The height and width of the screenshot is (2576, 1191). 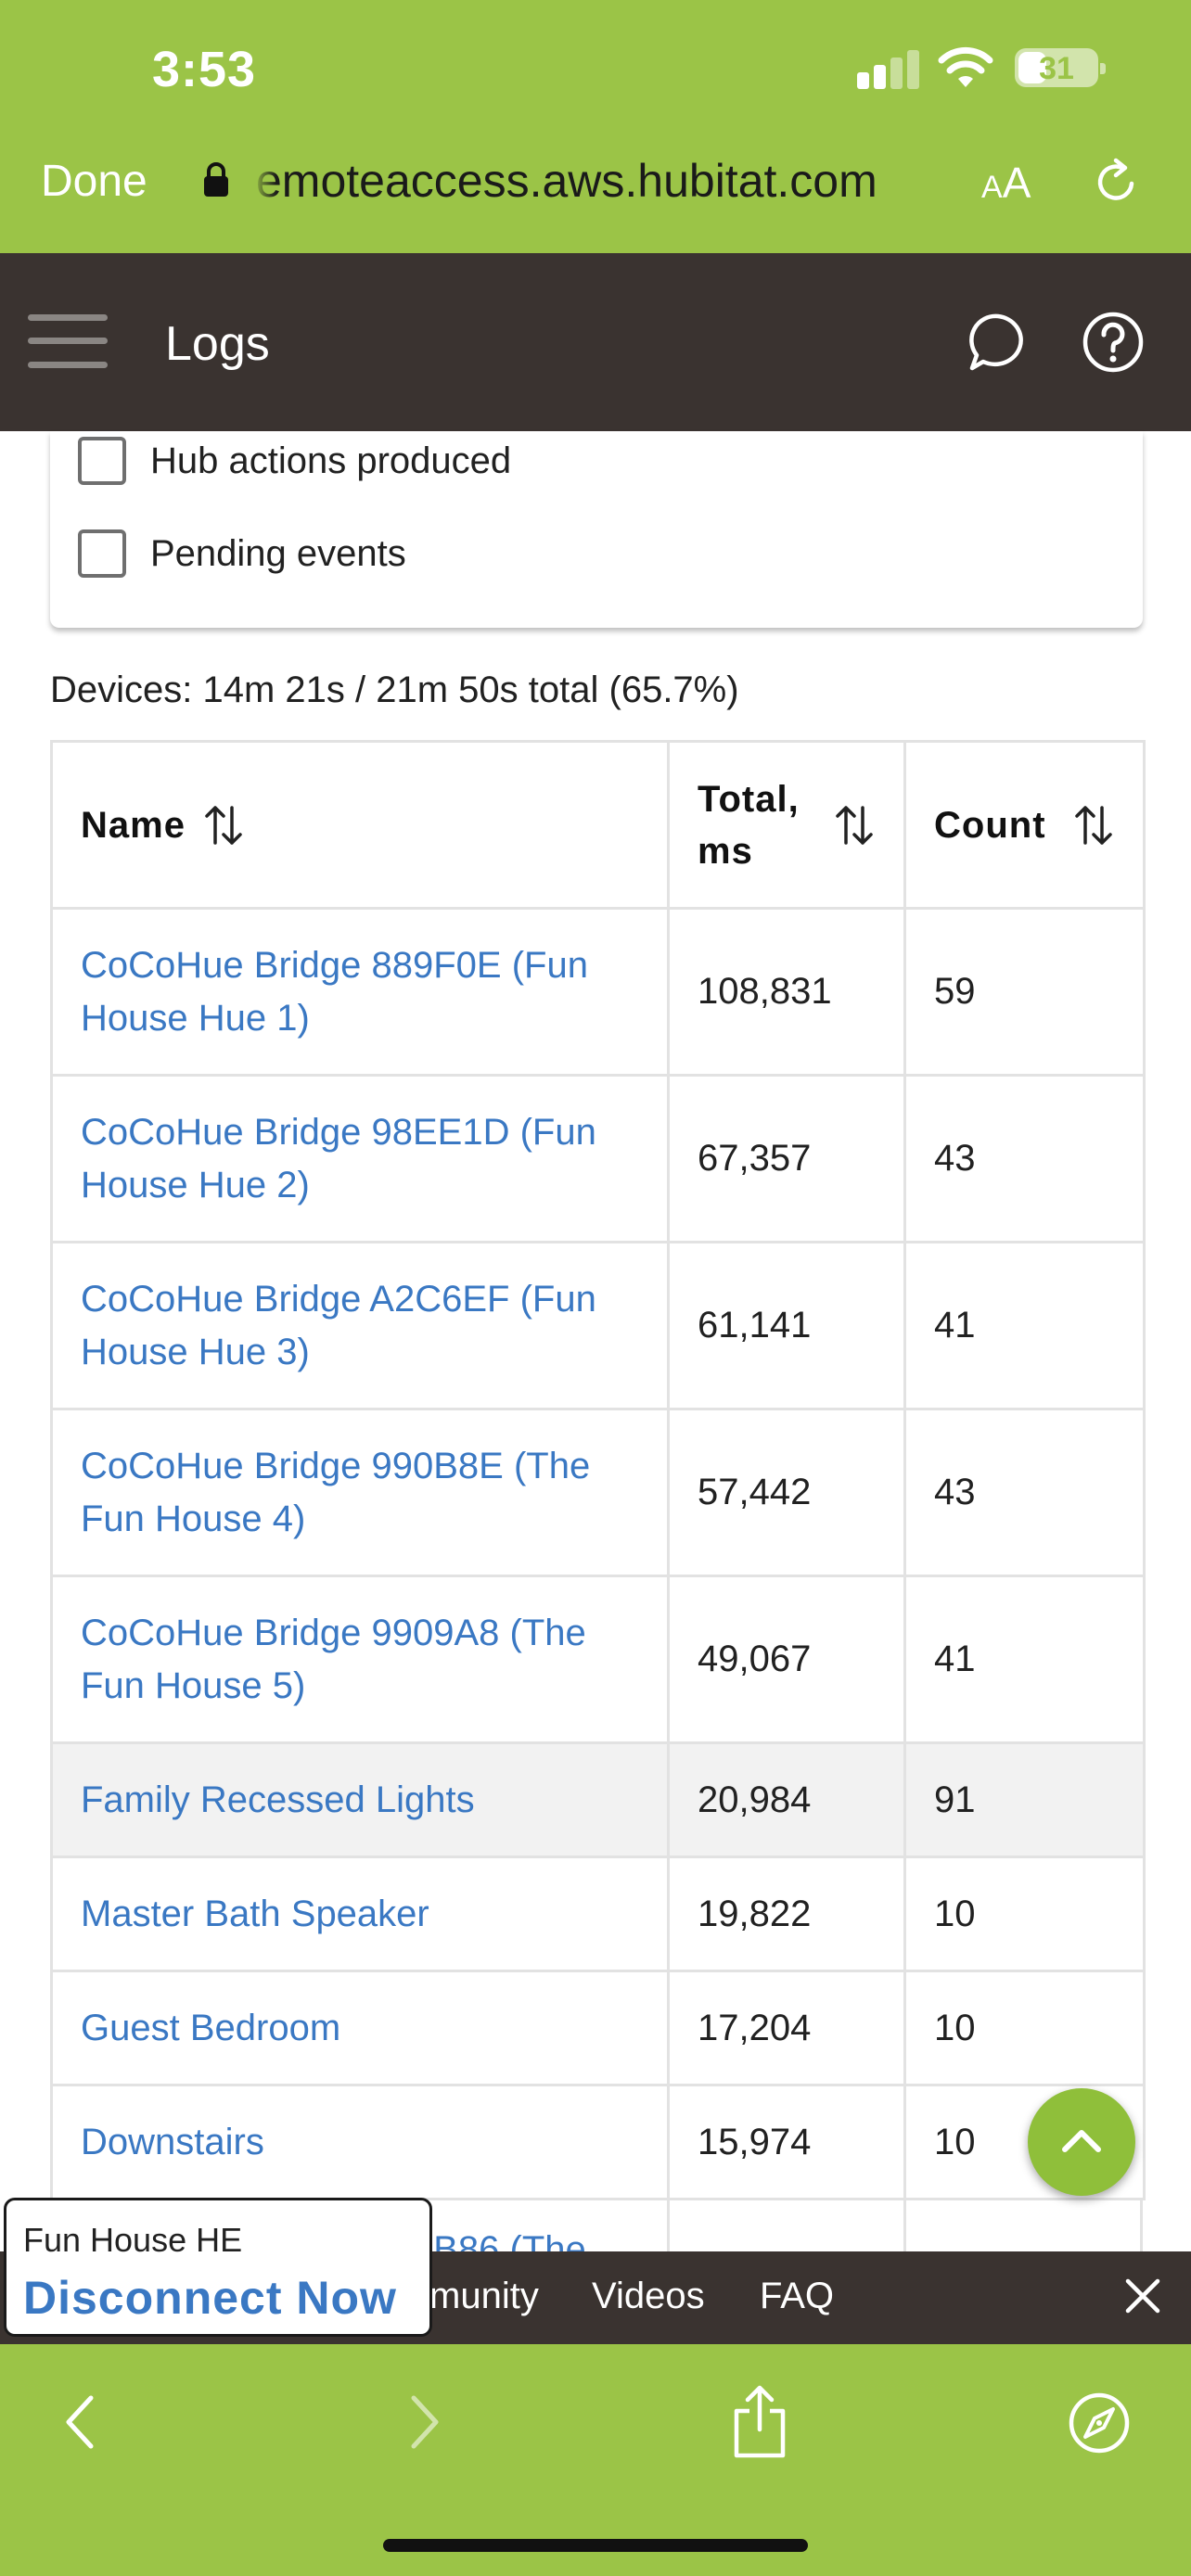 I want to click on device-link: CoCoHue Bridge 9909A8 (The Fun House 5), so click(x=360, y=1659).